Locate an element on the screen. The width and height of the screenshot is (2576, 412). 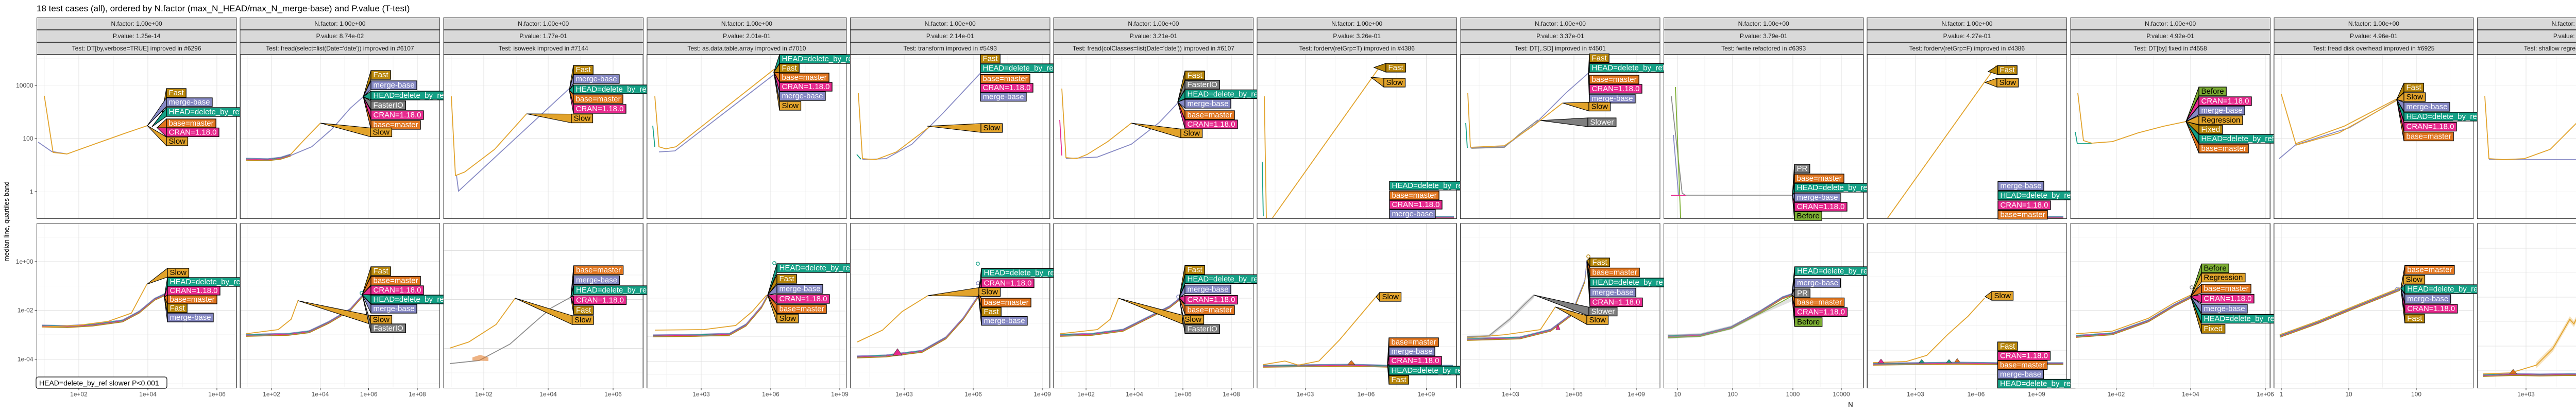
svg-text:Test: fwrite refactored in #63: Test: fwrite refactored in #6393 is located at coordinates (1764, 48).